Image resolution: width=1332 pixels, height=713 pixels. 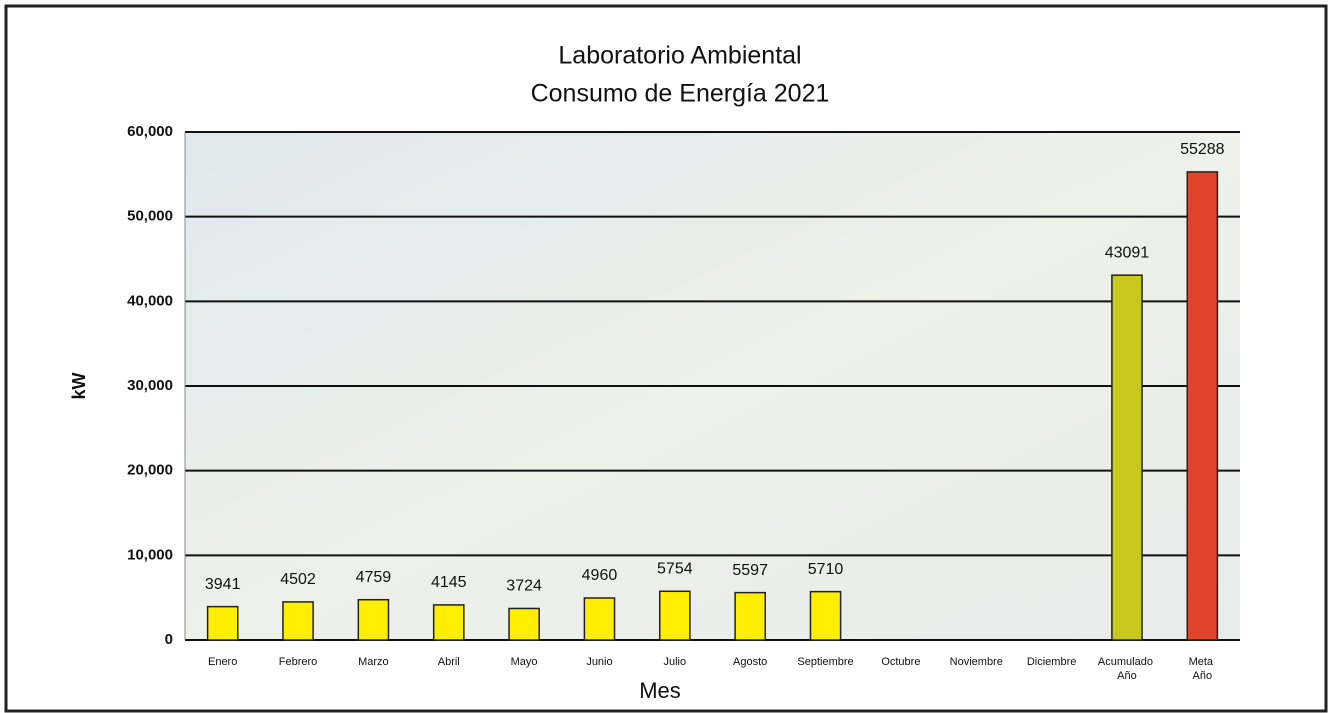 What do you see at coordinates (900, 662) in the screenshot?
I see `x-tick-label: Octubre` at bounding box center [900, 662].